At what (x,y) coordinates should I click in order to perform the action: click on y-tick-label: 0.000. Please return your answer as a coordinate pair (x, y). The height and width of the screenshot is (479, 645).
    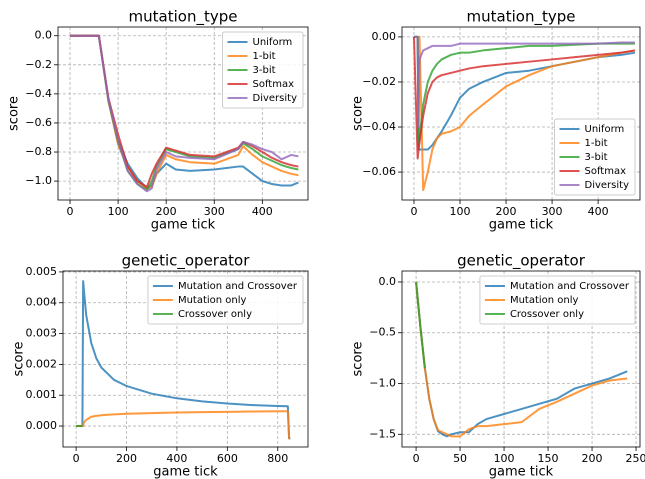
    Looking at the image, I should click on (42, 425).